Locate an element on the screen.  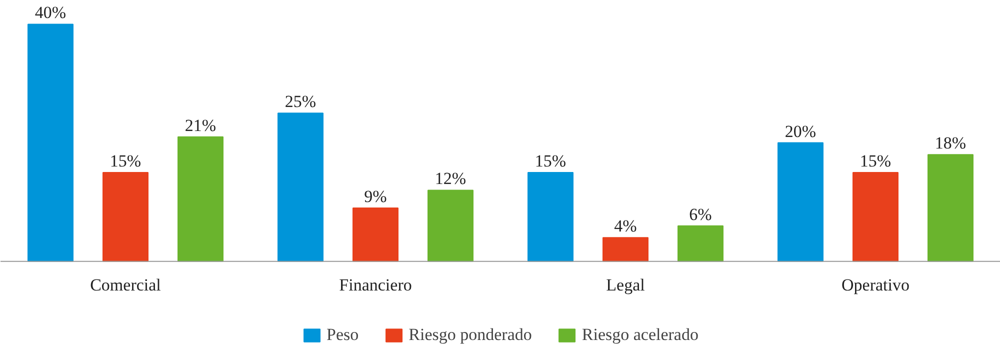
legend-label: Riesgo ponderado is located at coordinates (470, 335).